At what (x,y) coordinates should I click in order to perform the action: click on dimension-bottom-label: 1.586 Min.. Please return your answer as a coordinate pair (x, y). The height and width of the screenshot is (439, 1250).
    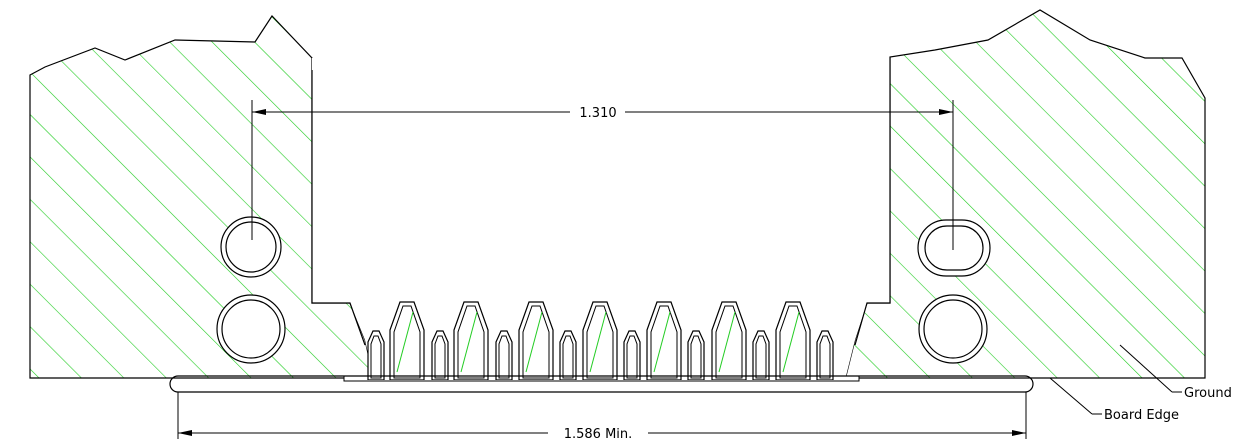
    Looking at the image, I should click on (598, 433).